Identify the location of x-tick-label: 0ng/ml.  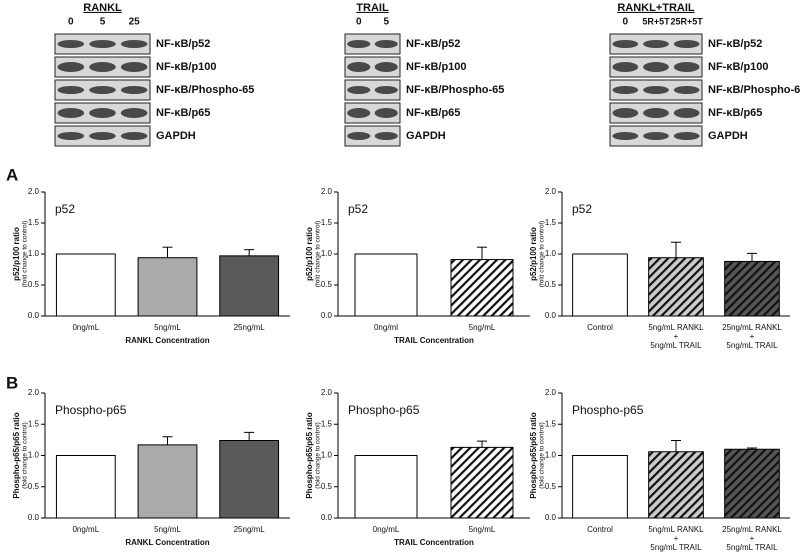
(386, 327).